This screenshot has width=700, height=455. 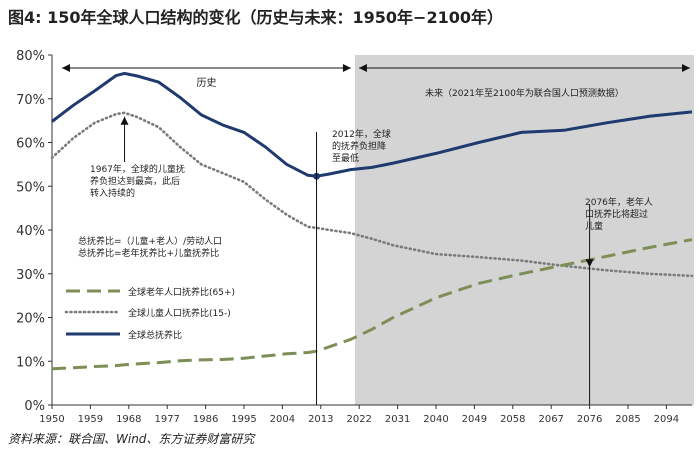 What do you see at coordinates (30, 187) in the screenshot?
I see `y-tick-label: 50%` at bounding box center [30, 187].